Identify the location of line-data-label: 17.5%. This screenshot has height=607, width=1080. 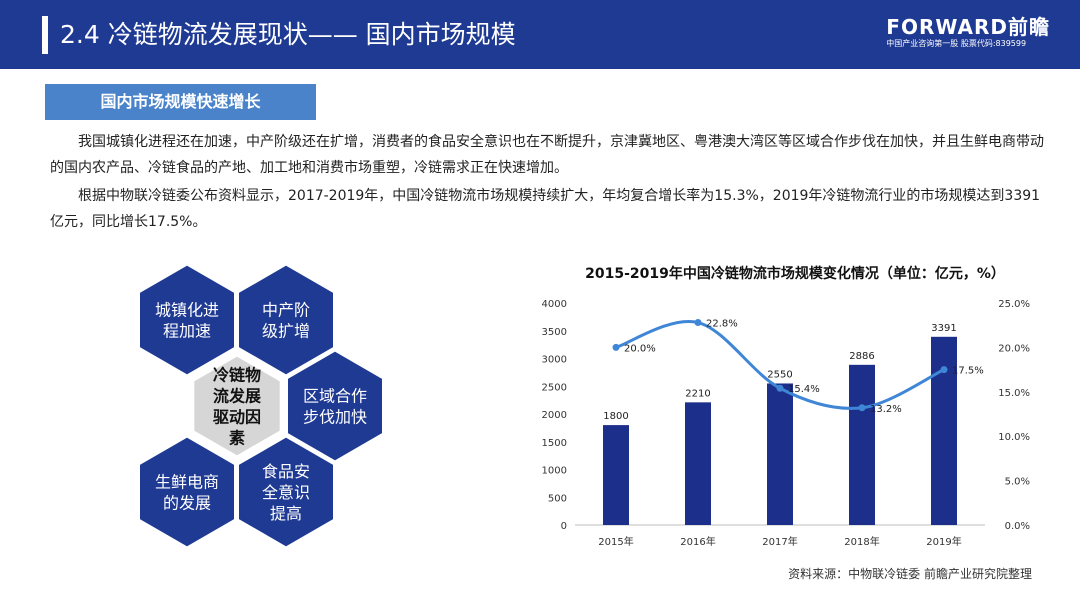
(968, 371).